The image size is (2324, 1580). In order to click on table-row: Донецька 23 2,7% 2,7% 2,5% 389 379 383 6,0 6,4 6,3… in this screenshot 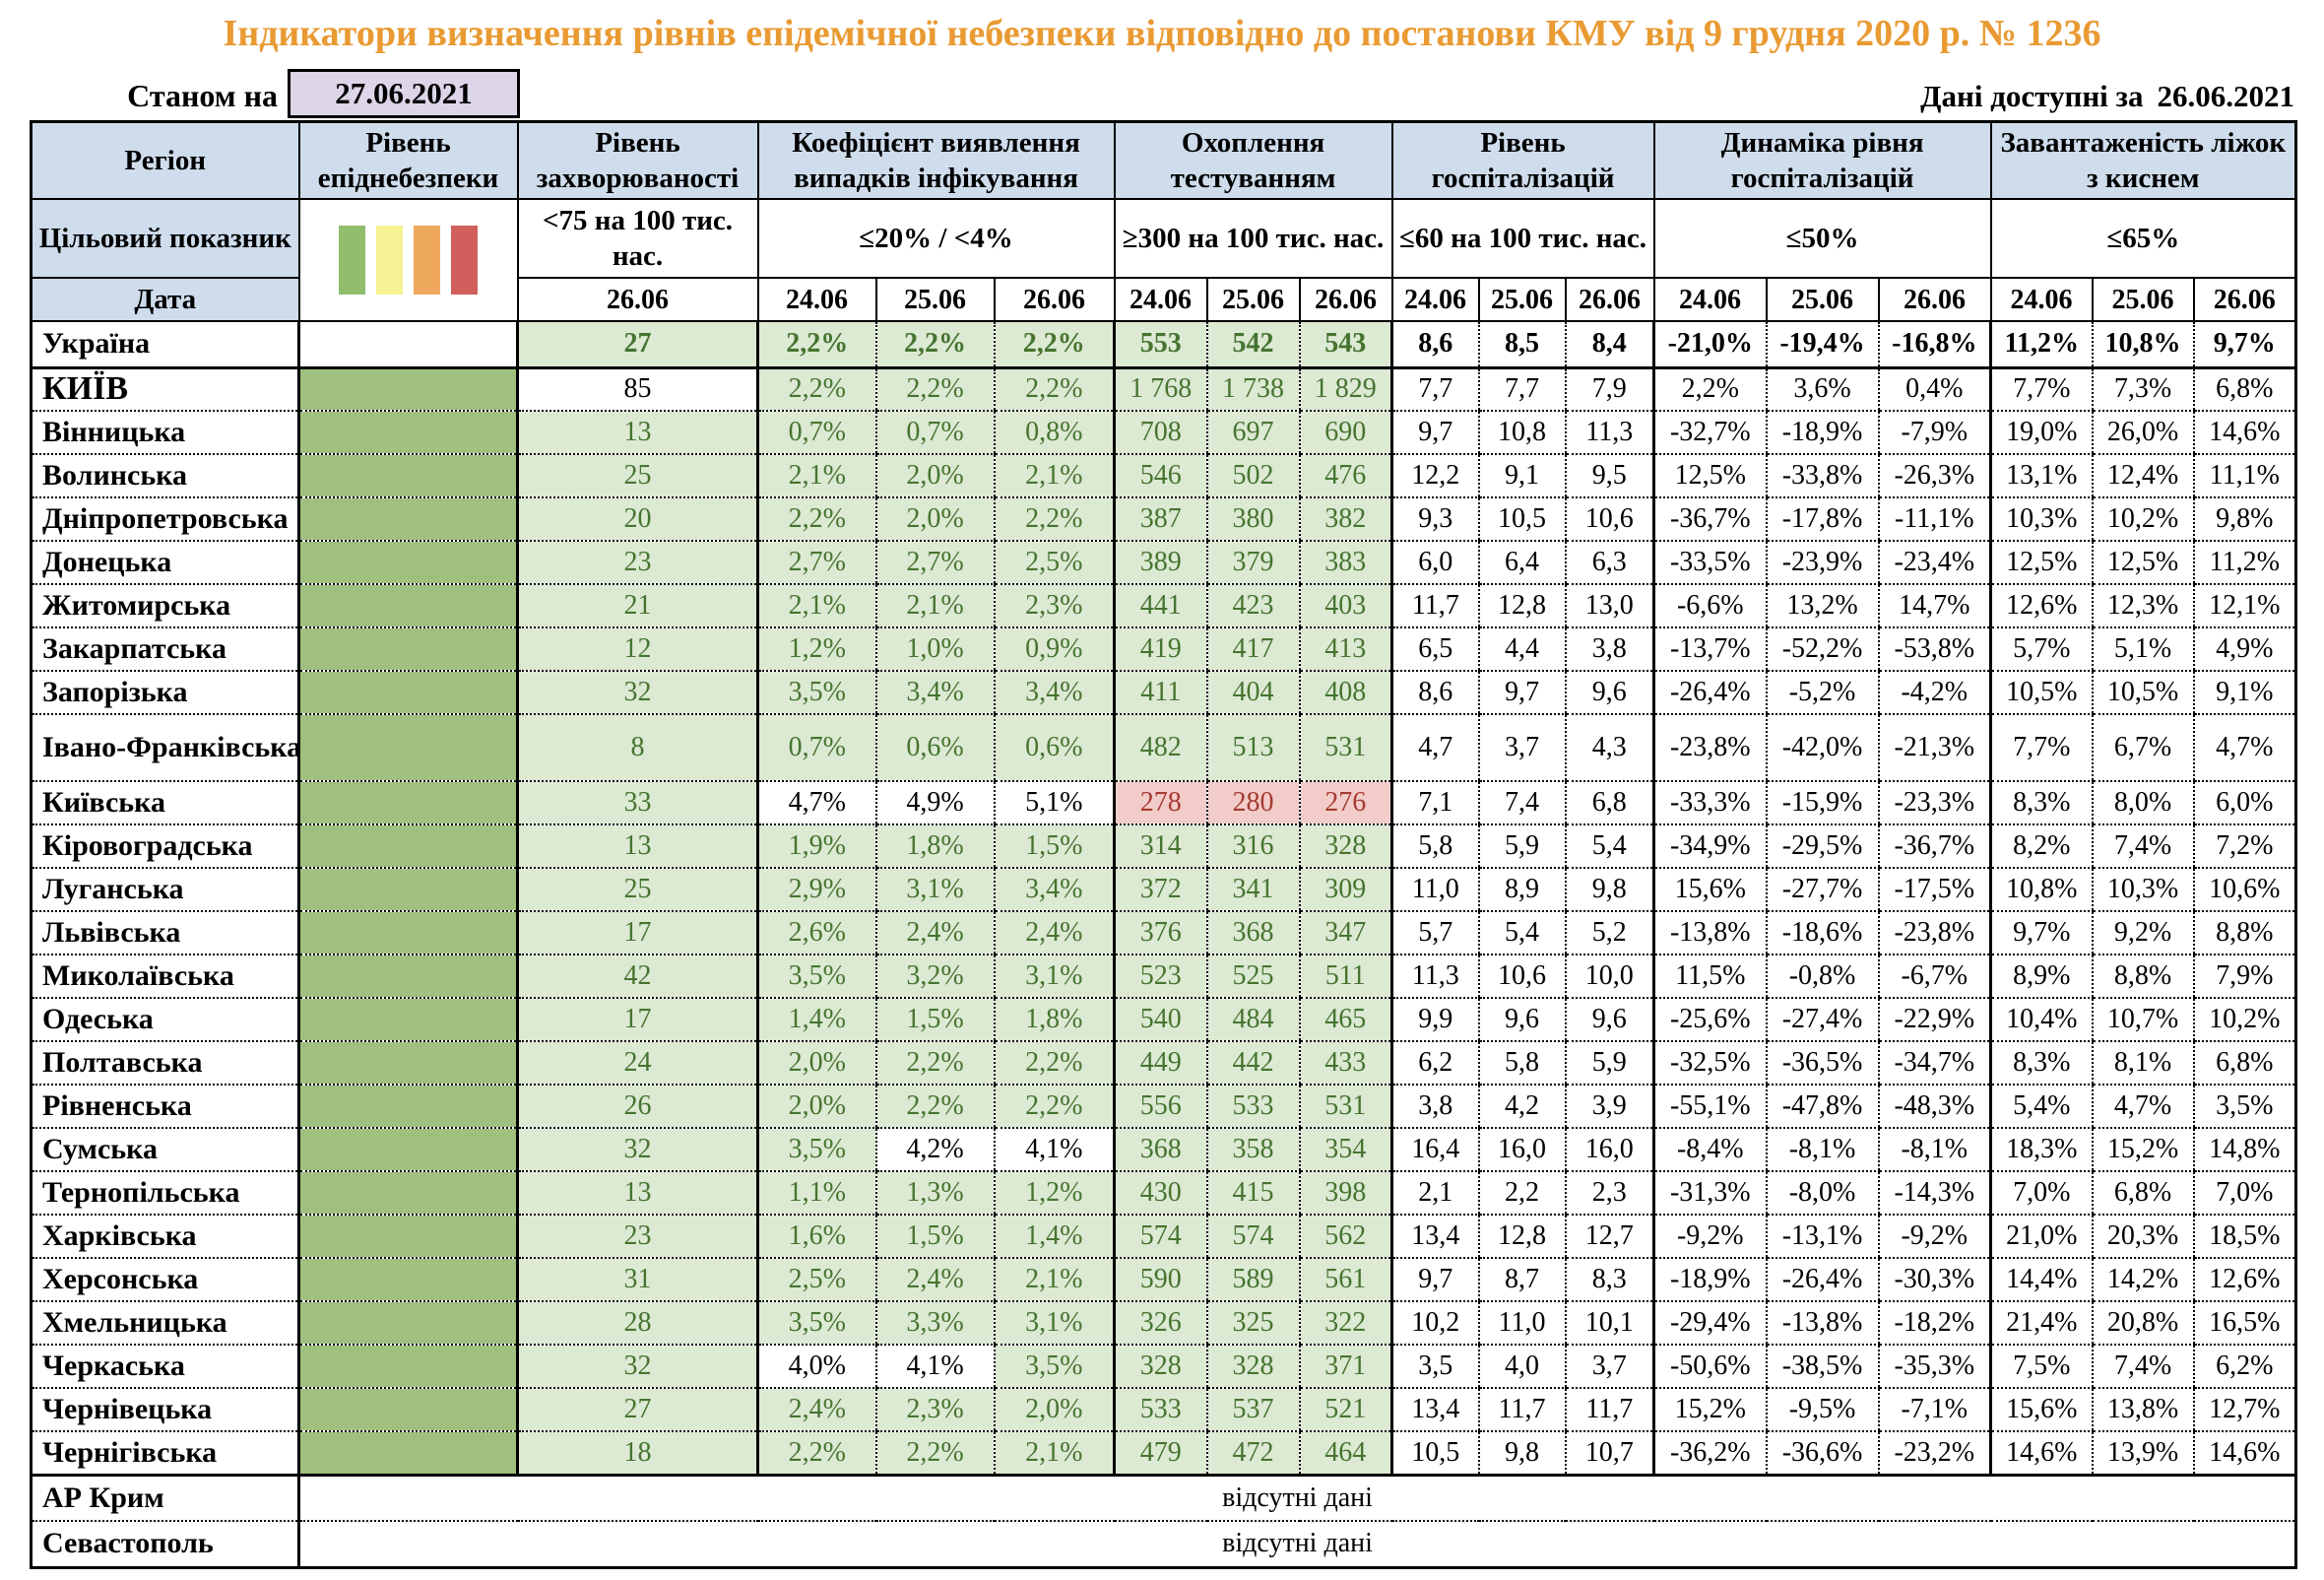, I will do `click(1163, 564)`.